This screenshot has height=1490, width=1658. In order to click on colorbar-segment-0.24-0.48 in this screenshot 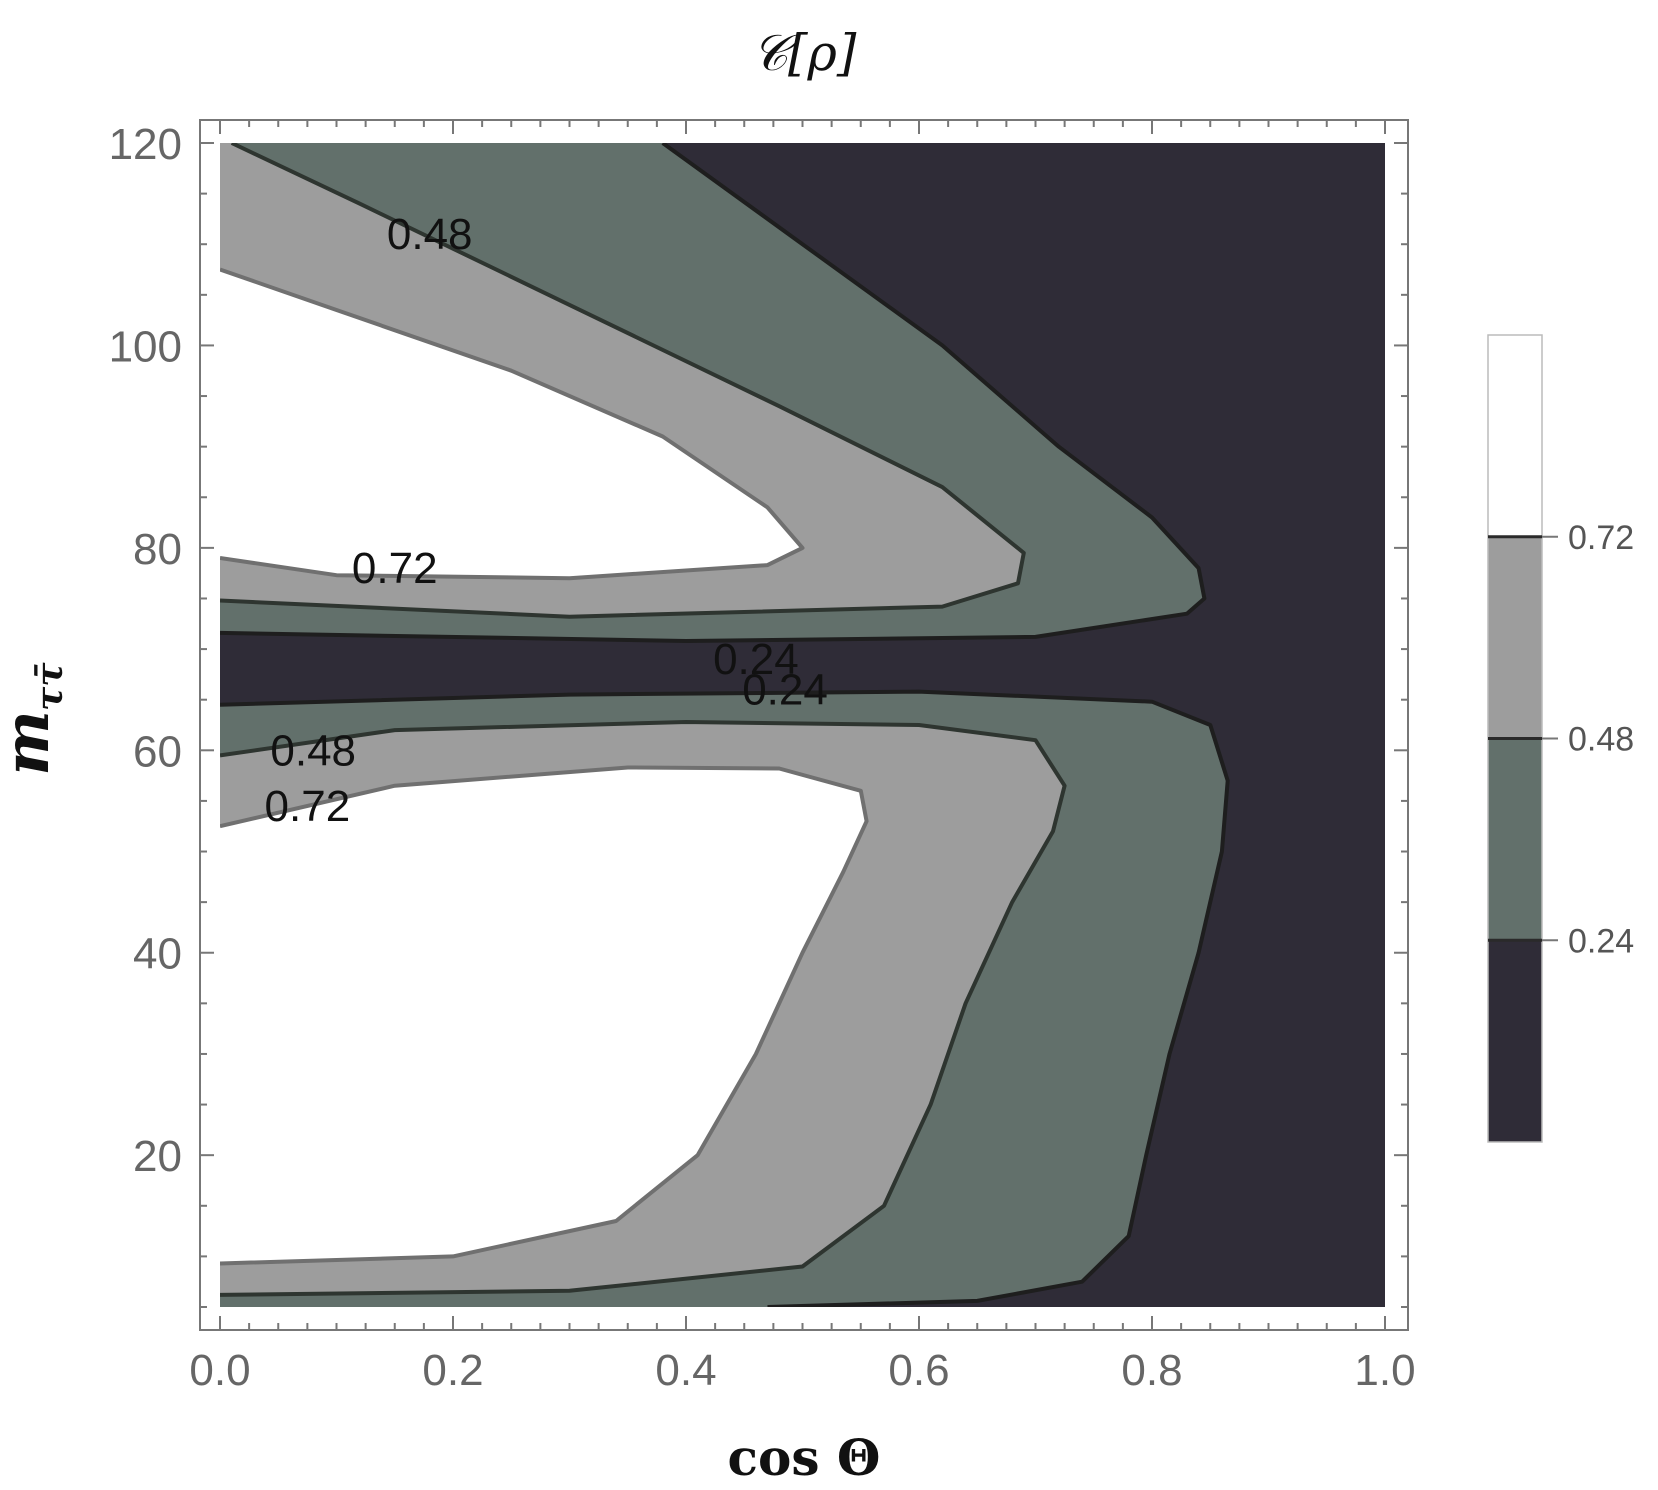, I will do `click(1515, 839)`.